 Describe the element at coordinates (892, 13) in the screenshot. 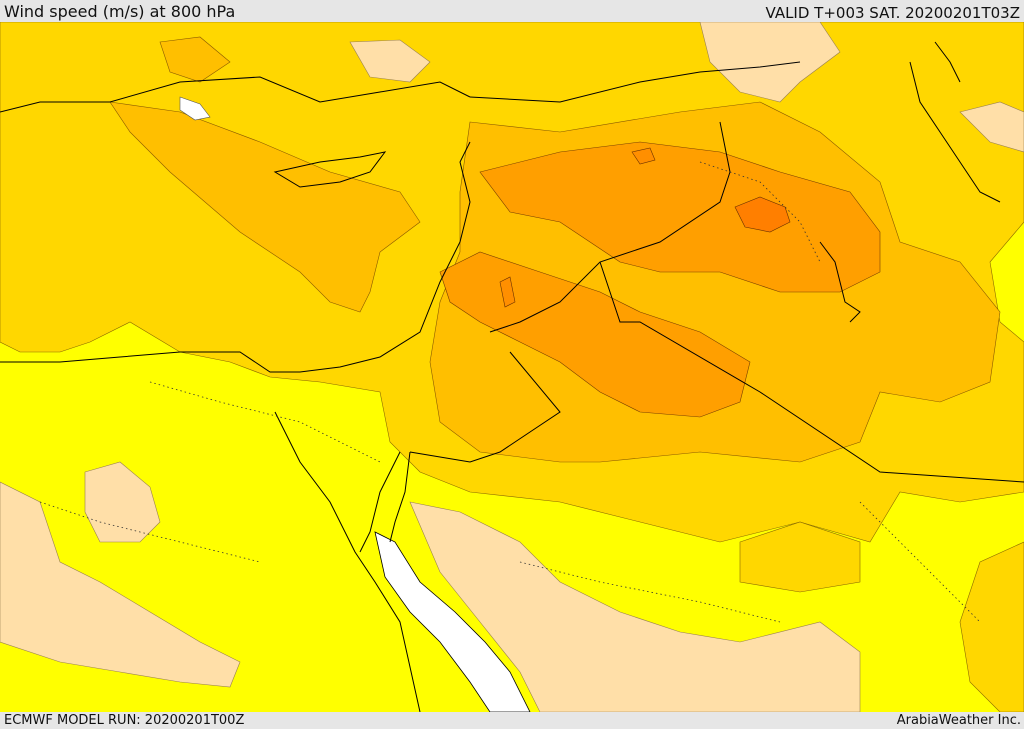

I see `valid-time: VALID T+003 SAT. 20200201T03Z` at that location.